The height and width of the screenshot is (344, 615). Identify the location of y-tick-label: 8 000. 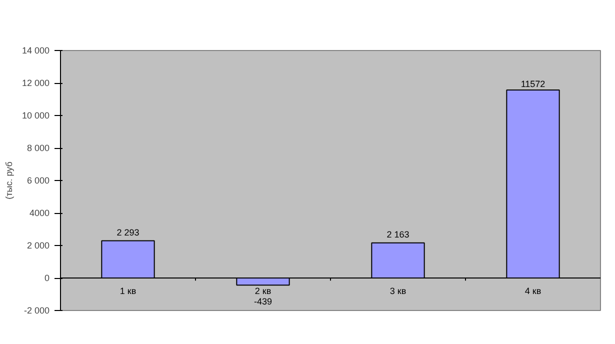
(38, 148).